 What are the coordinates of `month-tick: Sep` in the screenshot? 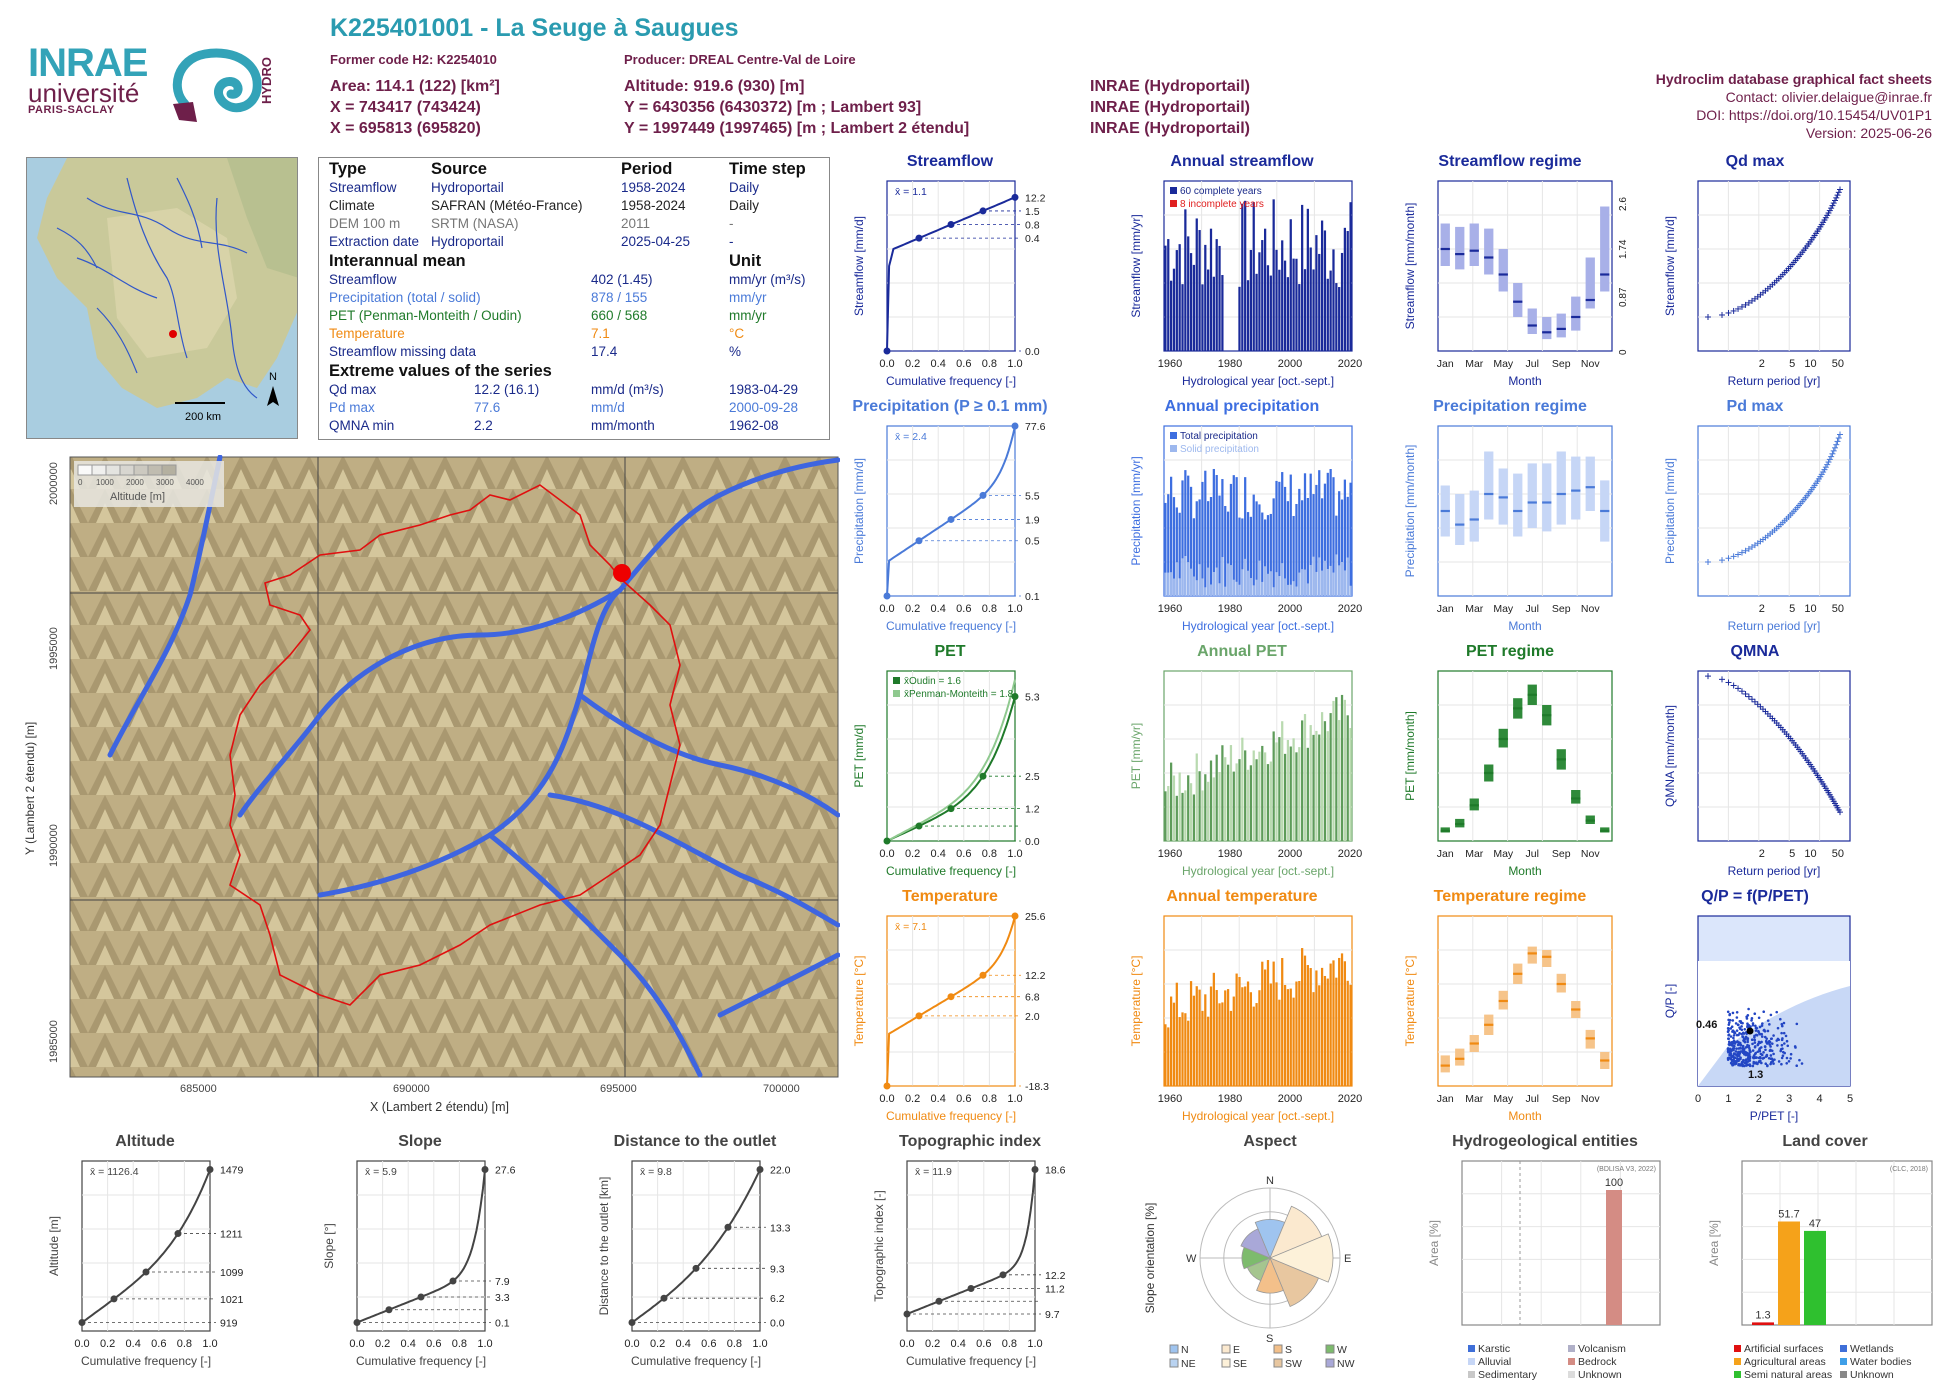 It's located at (1561, 854).